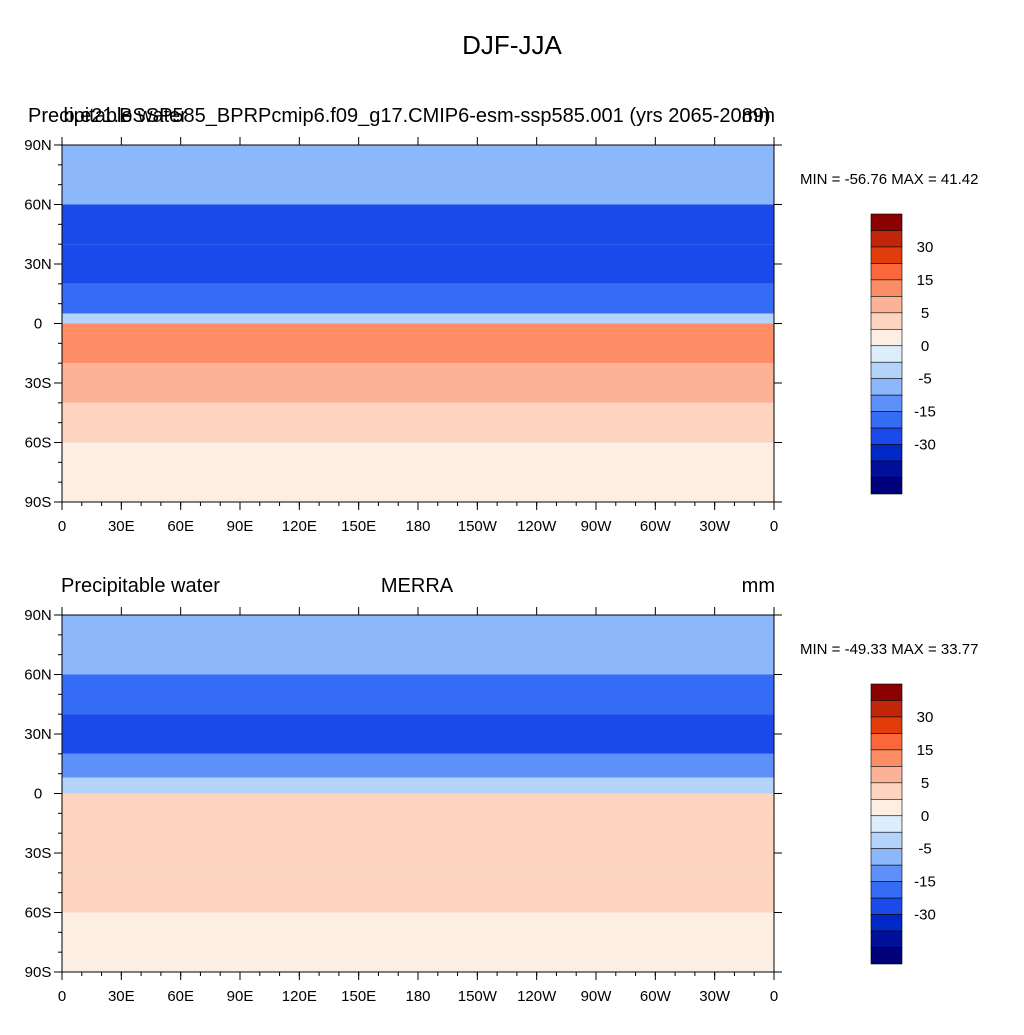 Image resolution: width=1024 pixels, height=1035 pixels. Describe the element at coordinates (358, 996) in the screenshot. I see `x-tick-label: 150E` at that location.